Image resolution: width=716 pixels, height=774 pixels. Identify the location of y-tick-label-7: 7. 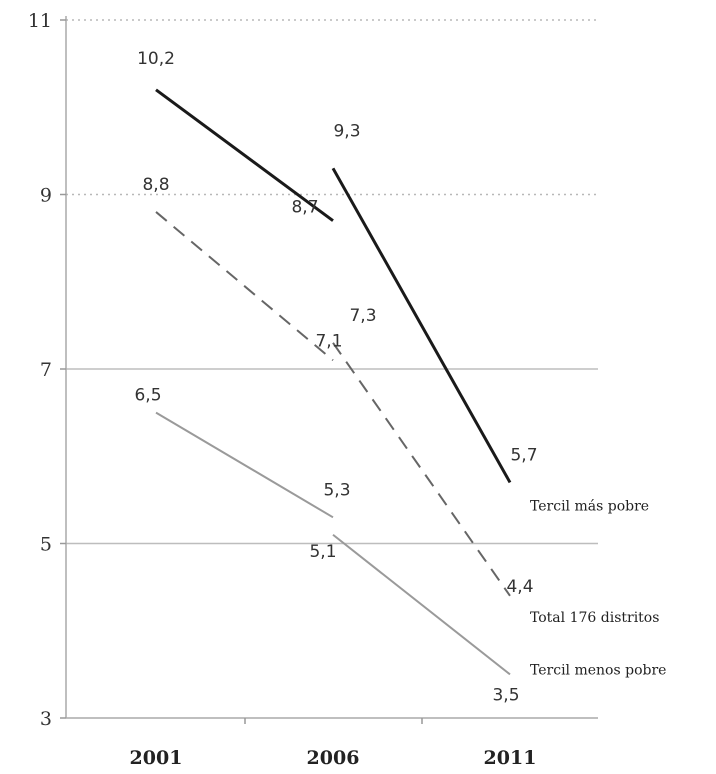
(46, 370).